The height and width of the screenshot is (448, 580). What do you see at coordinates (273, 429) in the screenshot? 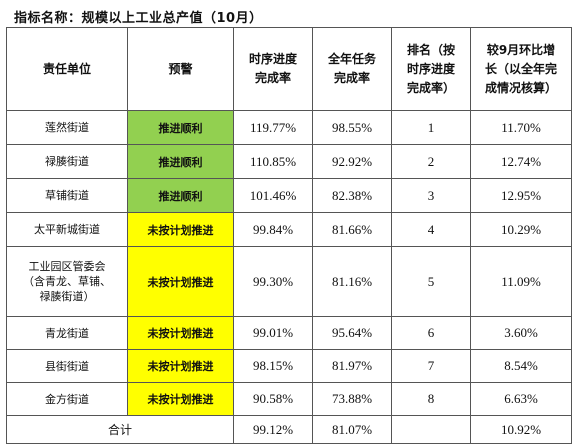
I see `total-schedule-rate: 99.12%` at bounding box center [273, 429].